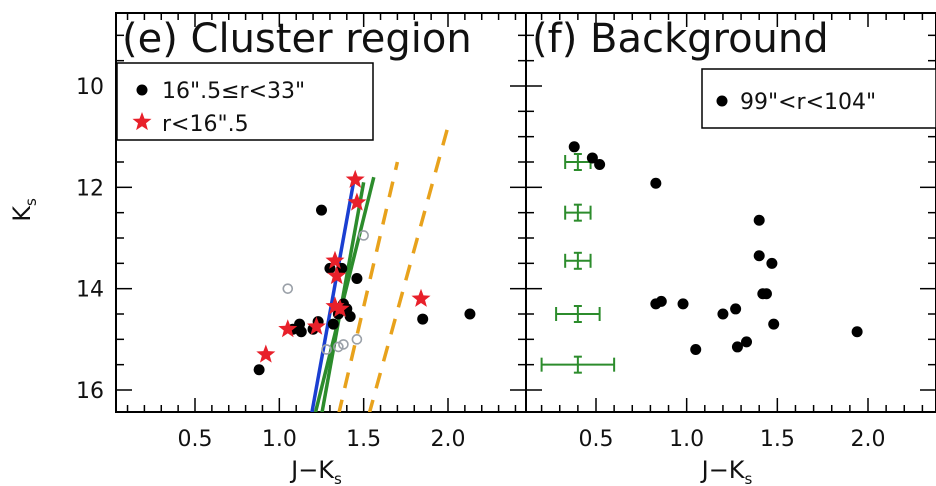  What do you see at coordinates (205, 124) in the screenshot?
I see `legend-label: r<16".5` at bounding box center [205, 124].